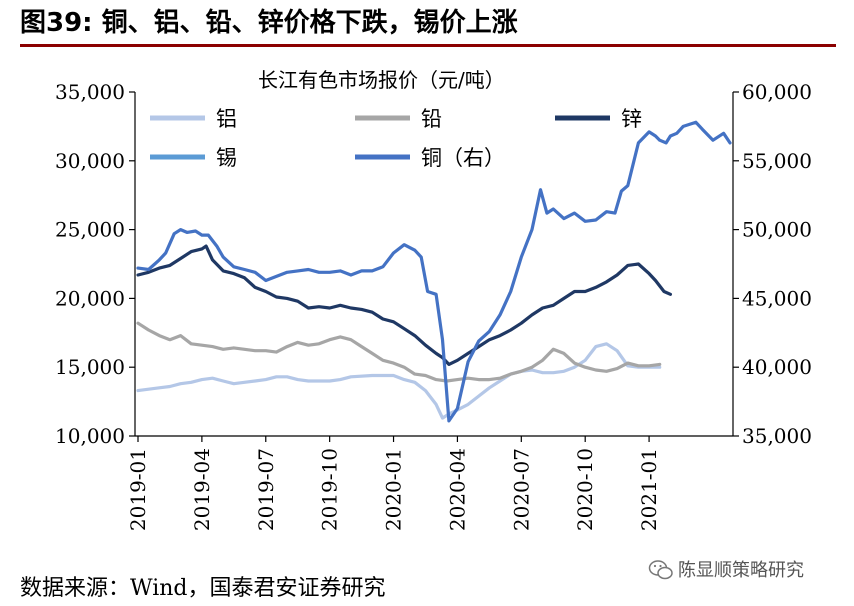  What do you see at coordinates (521, 489) in the screenshot?
I see `x-tick-label: 2020-07` at bounding box center [521, 489].